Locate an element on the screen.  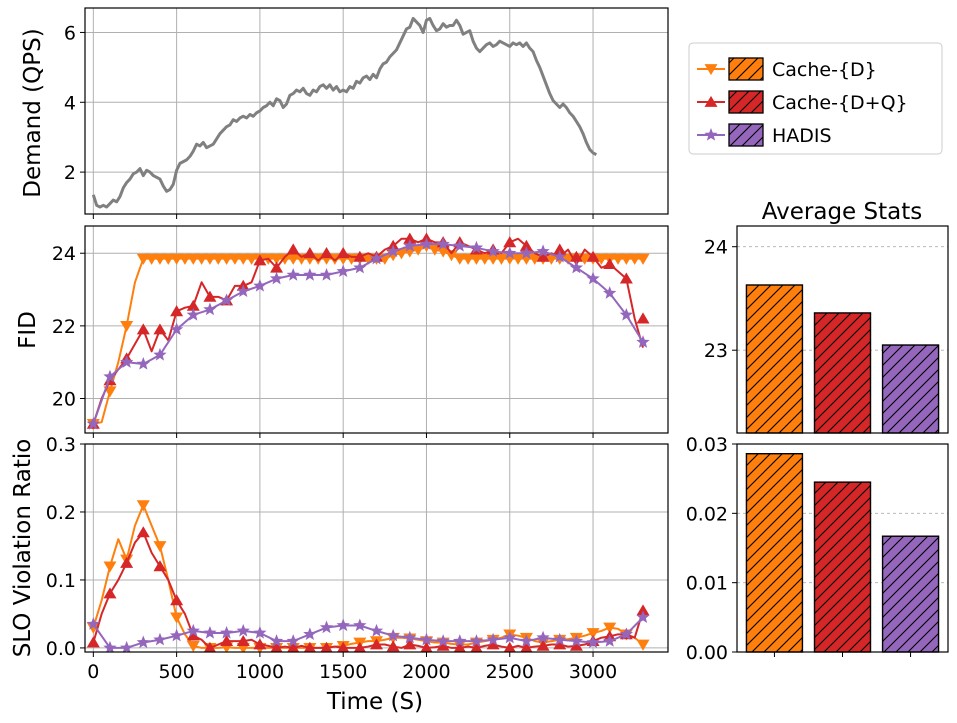
y-tick-label: 0.03 is located at coordinates (707, 445).